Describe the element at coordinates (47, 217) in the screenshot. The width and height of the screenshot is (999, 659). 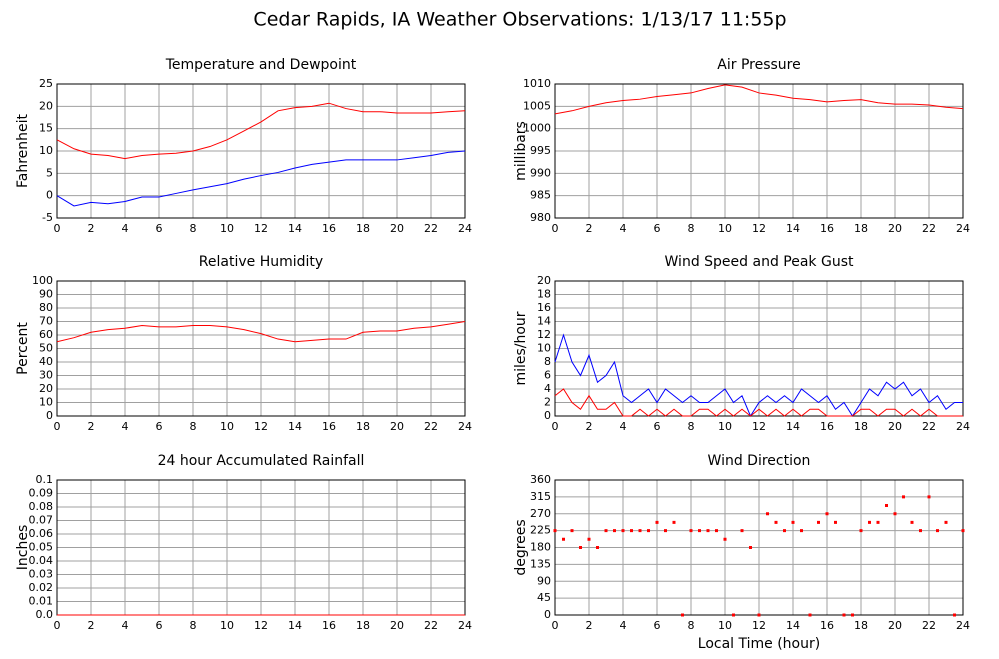
I see `y-tick-label: -5` at that location.